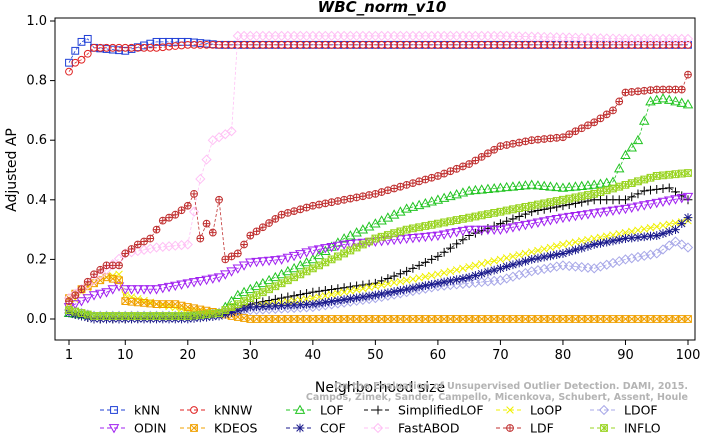 This screenshot has width=702, height=434. What do you see at coordinates (412, 427) in the screenshot?
I see `legend-item-fastabod: FastABOD` at bounding box center [412, 427].